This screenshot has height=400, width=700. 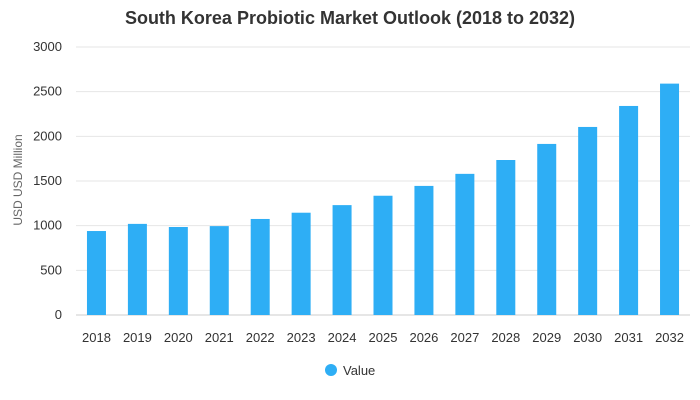 What do you see at coordinates (301, 337) in the screenshot?
I see `x-tick-label: 2023` at bounding box center [301, 337].